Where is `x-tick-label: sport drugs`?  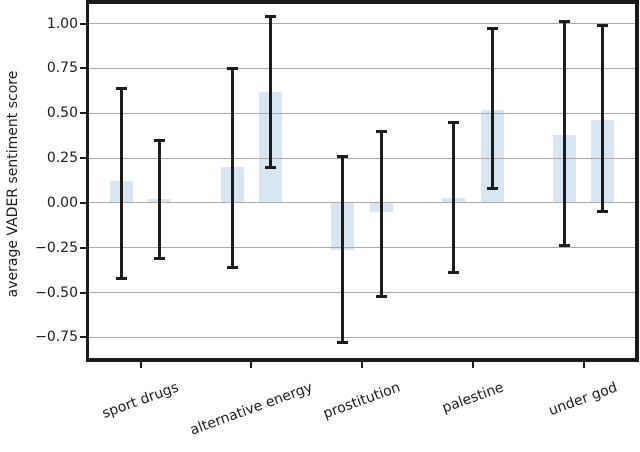
x-tick-label: sport drugs is located at coordinates (140, 400).